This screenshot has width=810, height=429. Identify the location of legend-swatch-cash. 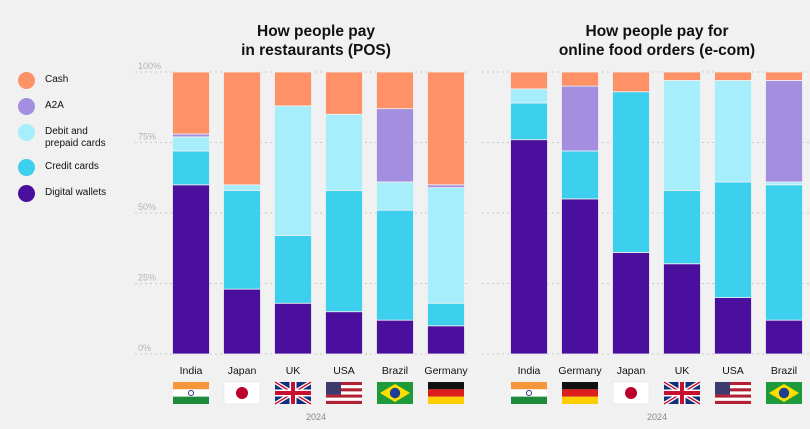
(26, 80).